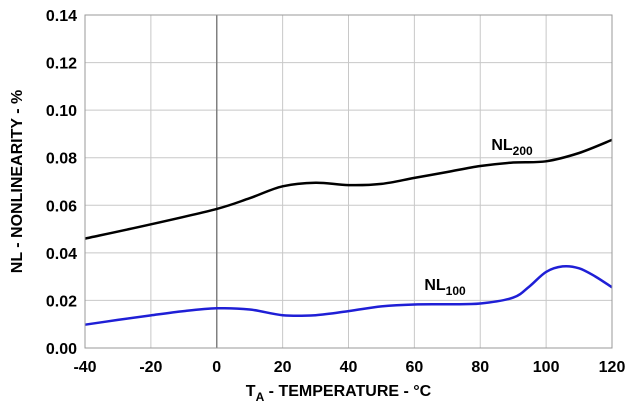 The width and height of the screenshot is (626, 409). What do you see at coordinates (61, 111) in the screenshot?
I see `y-tick-label: 0.10` at bounding box center [61, 111].